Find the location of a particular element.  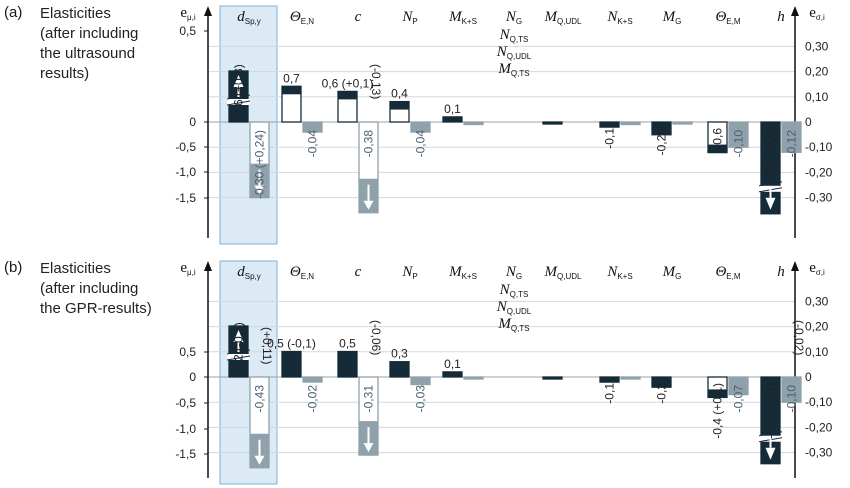

left-tick-label: -1,5 is located at coordinates (185, 454).